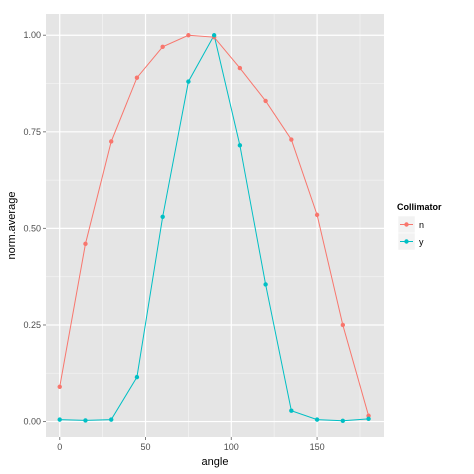 Image resolution: width=474 pixels, height=474 pixels. I want to click on y-tick-label: 0.25, so click(32, 325).